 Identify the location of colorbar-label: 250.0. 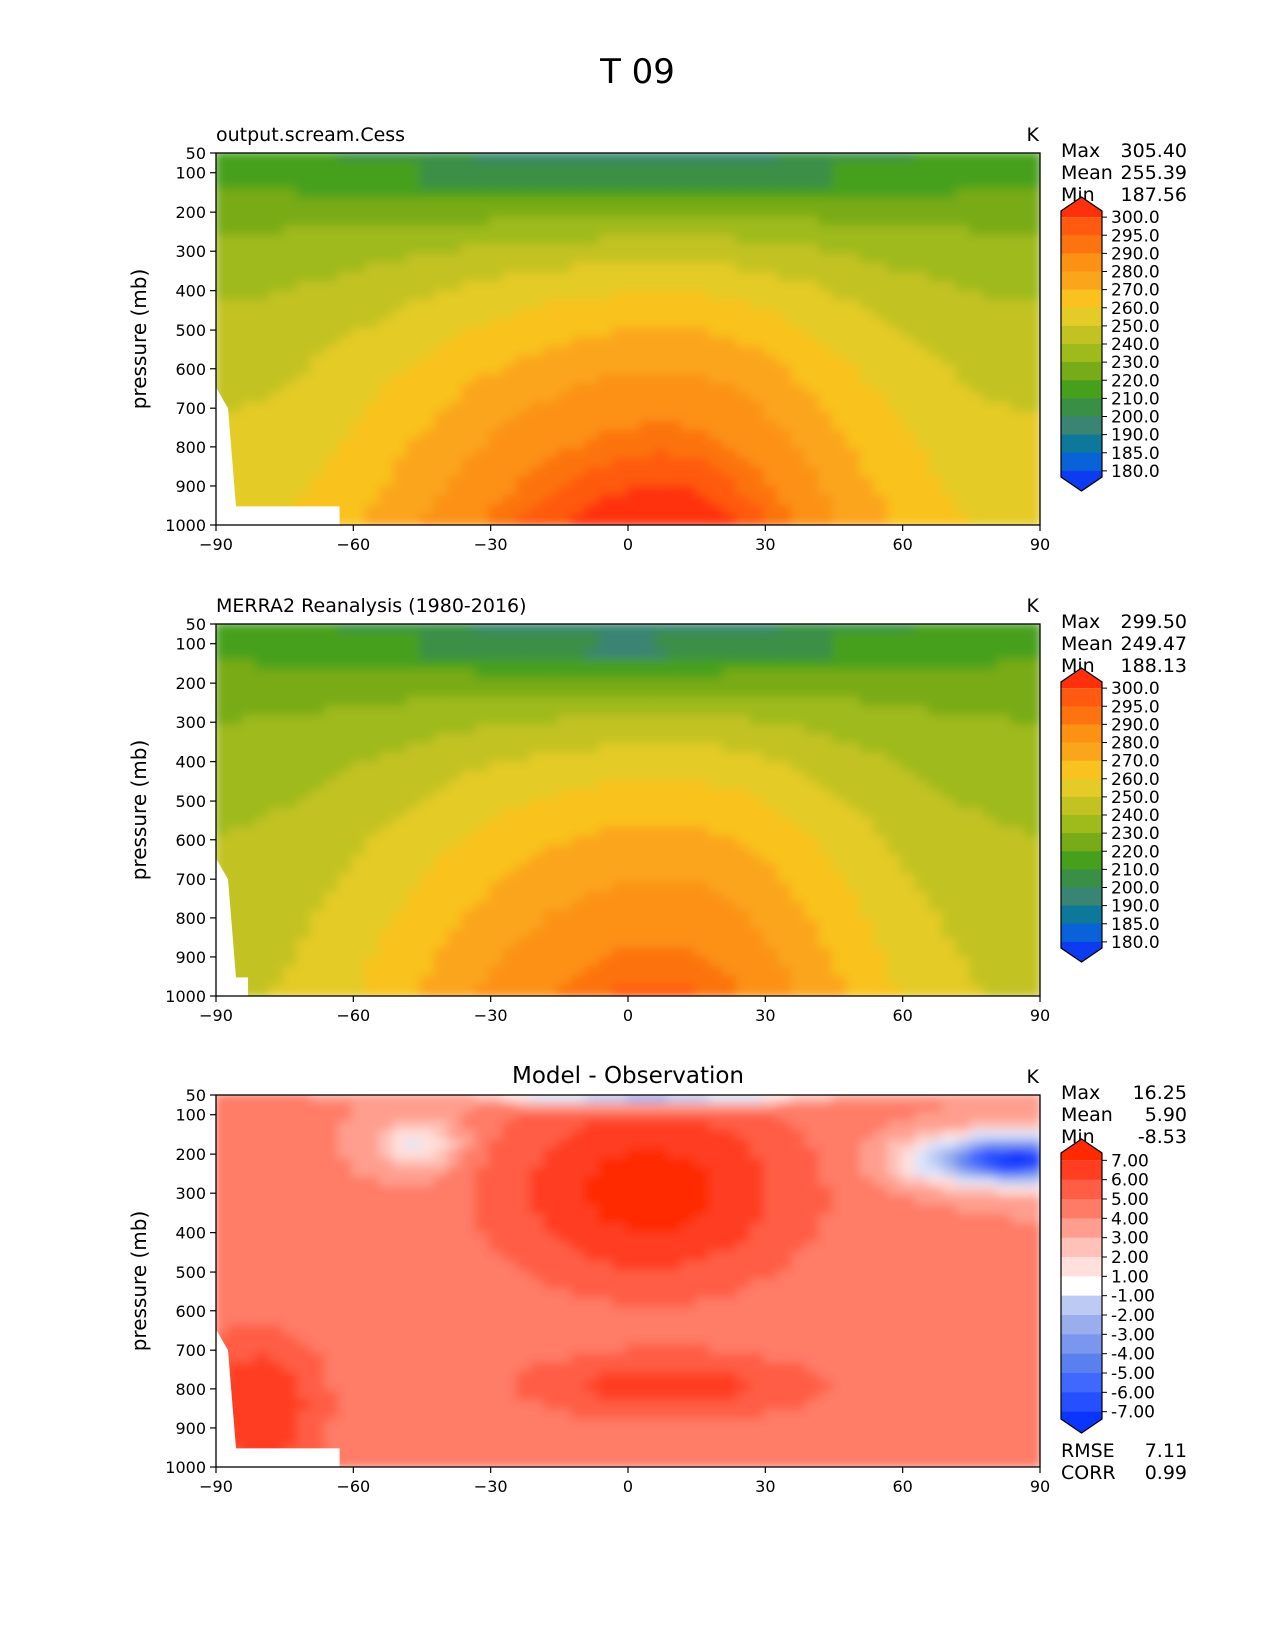
(1135, 798).